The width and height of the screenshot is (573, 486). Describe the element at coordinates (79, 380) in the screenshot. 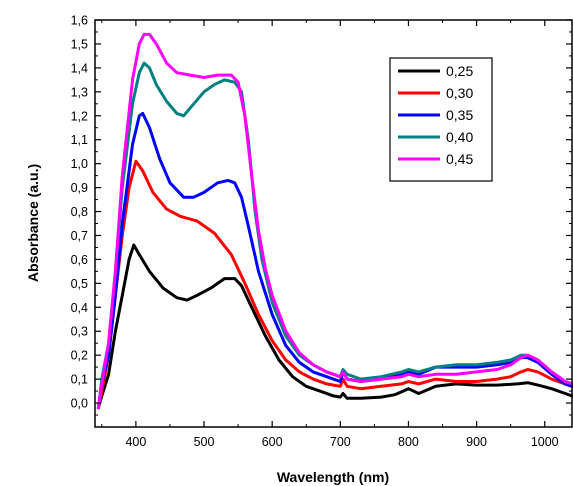

I see `y-tick-label: 0,1` at that location.